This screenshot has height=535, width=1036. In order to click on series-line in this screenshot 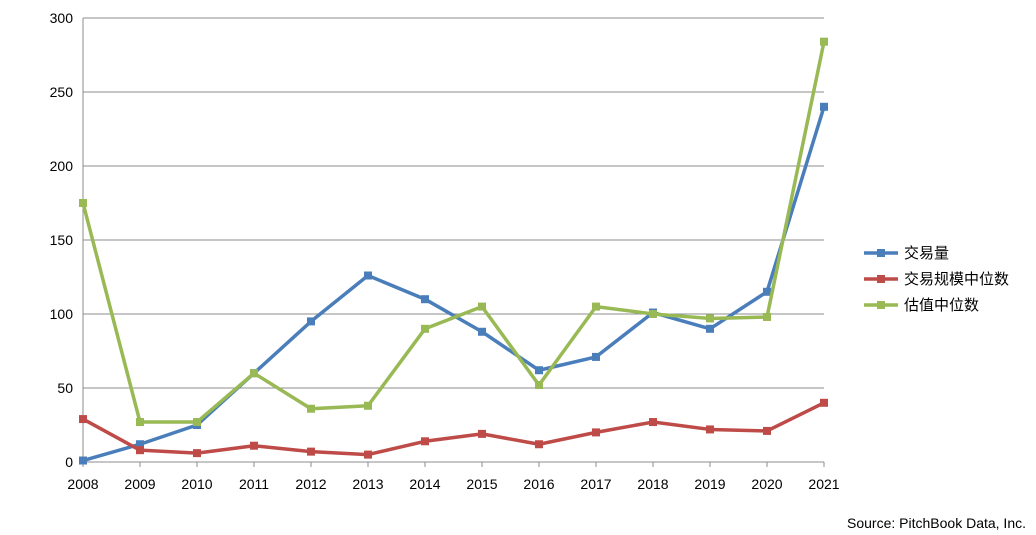, I will do `click(453, 429)`.